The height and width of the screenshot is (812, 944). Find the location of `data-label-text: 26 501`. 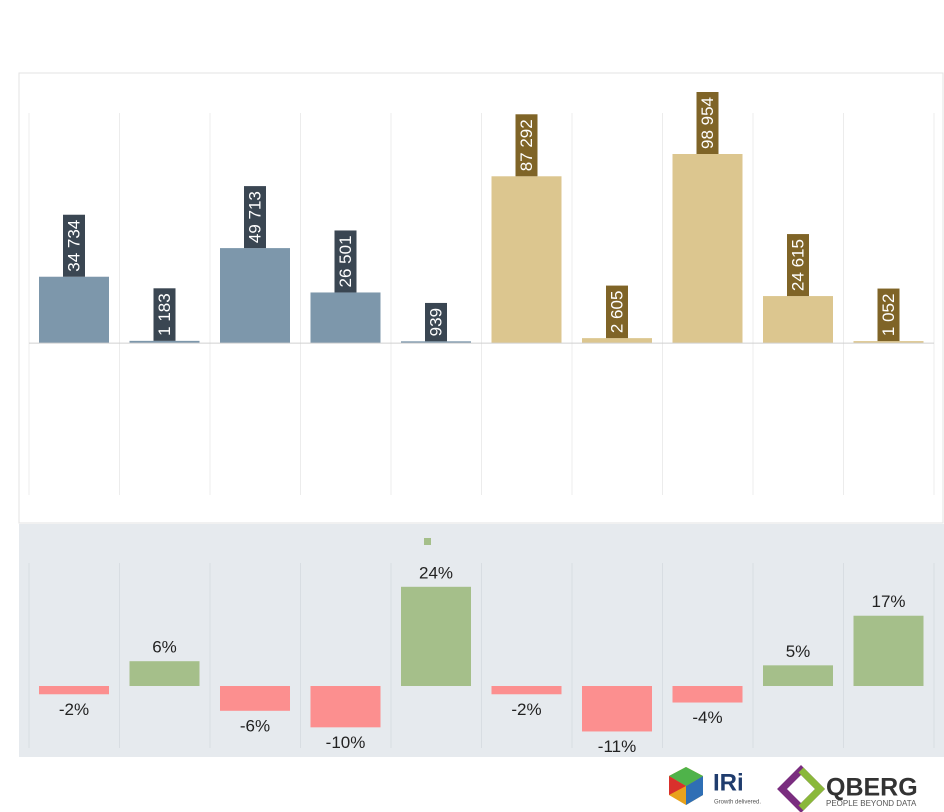

data-label-text: 26 501 is located at coordinates (345, 261).